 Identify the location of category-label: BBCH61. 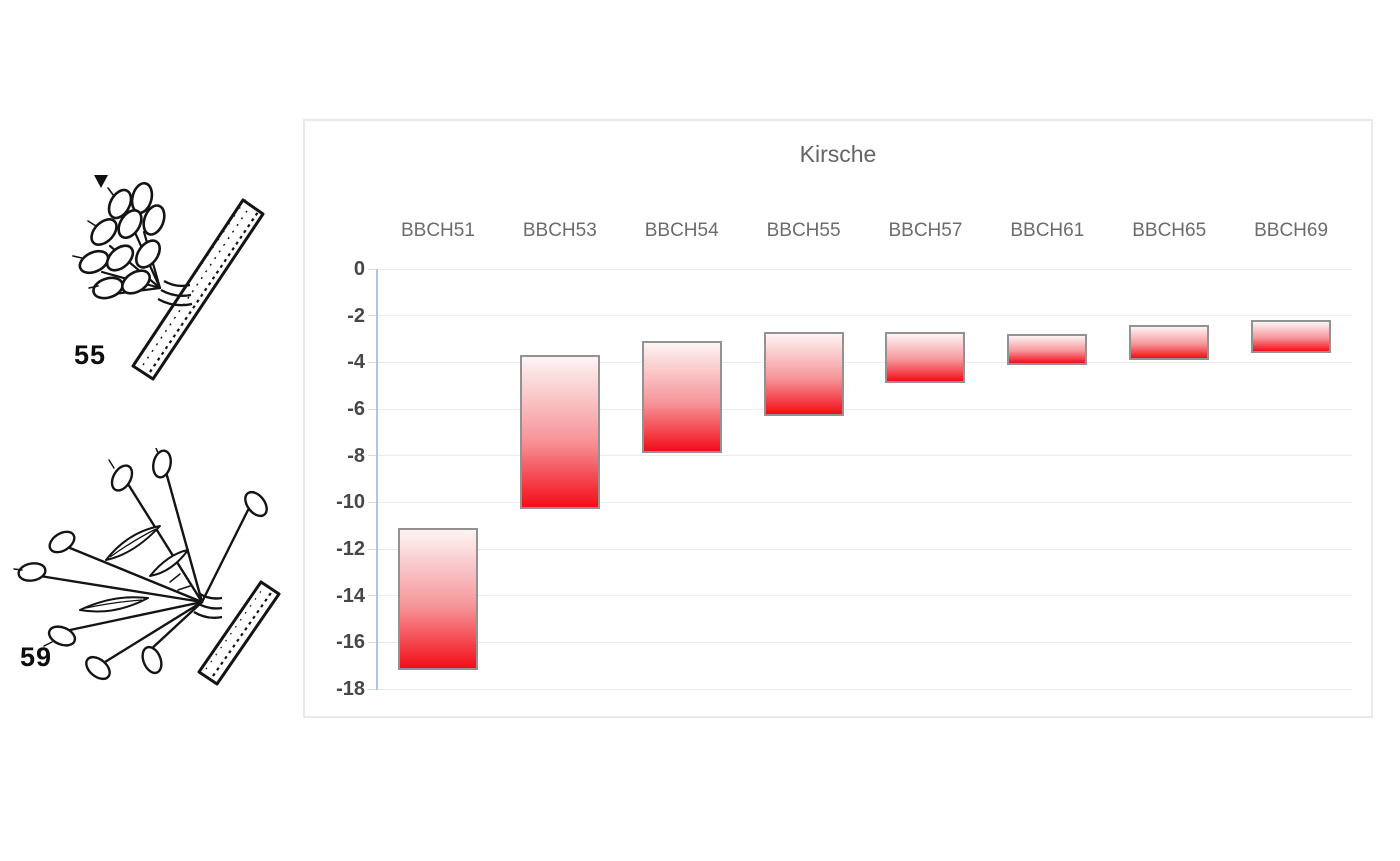
(1047, 230).